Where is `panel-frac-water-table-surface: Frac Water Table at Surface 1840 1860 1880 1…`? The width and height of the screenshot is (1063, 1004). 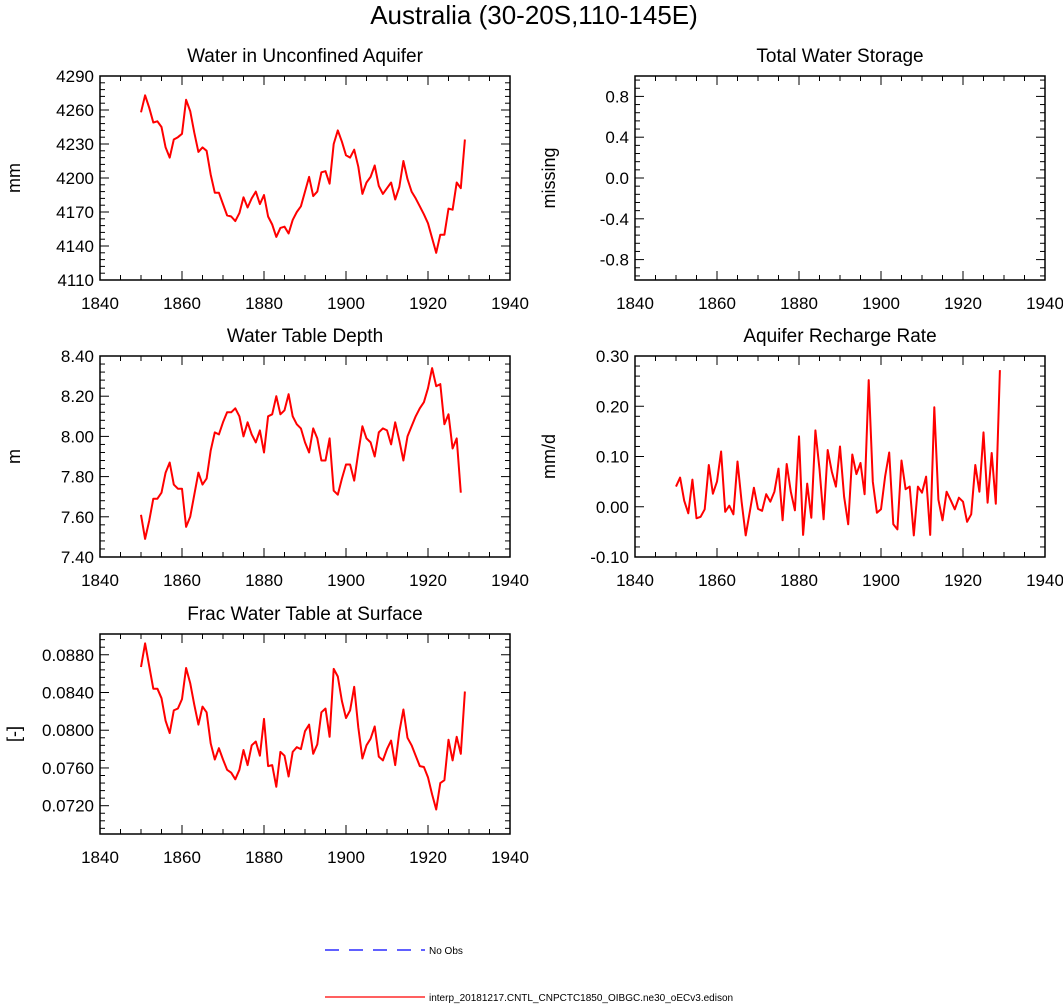 panel-frac-water-table-surface: Frac Water Table at Surface 1840 1860 1880 1… is located at coordinates (266, 735).